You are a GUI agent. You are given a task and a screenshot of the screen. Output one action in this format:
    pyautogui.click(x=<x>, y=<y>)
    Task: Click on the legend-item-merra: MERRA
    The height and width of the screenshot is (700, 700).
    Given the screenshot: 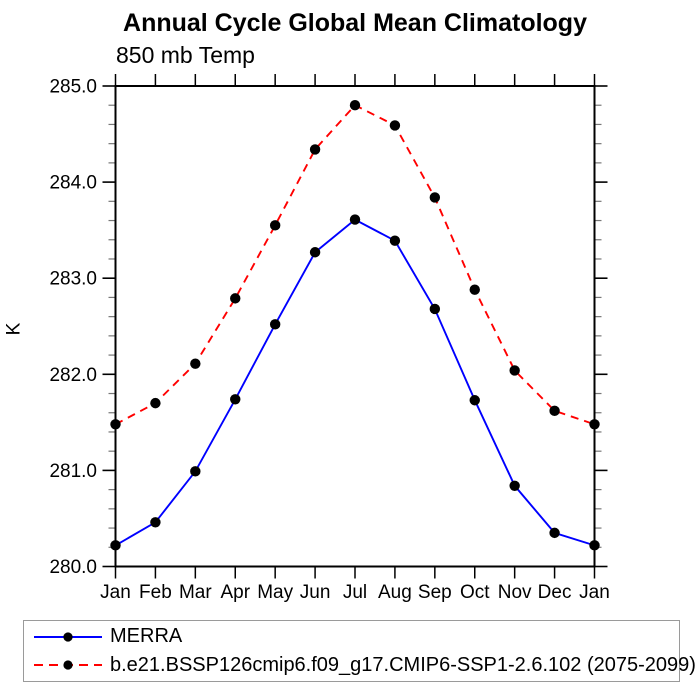 What is the action you would take?
    pyautogui.click(x=351, y=637)
    